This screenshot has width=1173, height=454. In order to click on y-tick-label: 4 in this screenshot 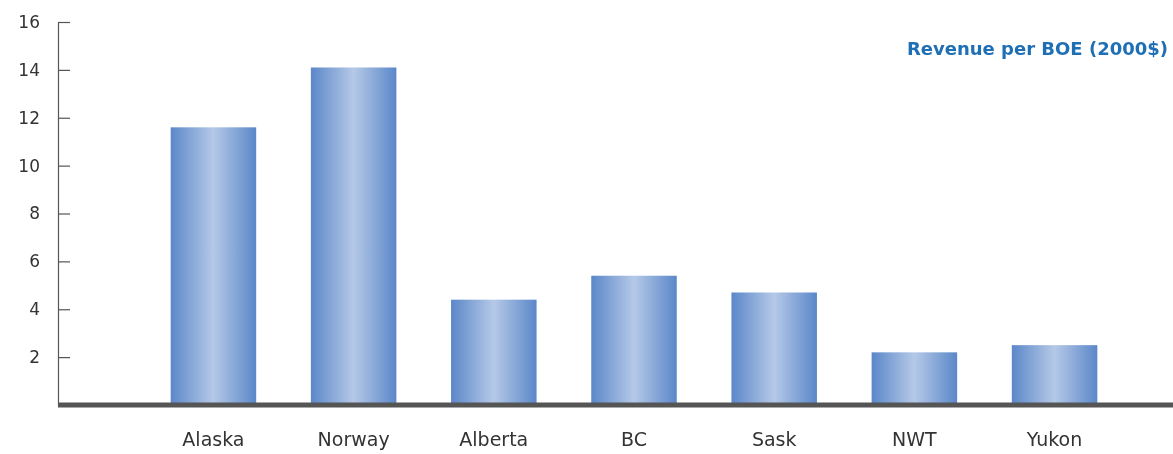, I will do `click(34, 309)`.